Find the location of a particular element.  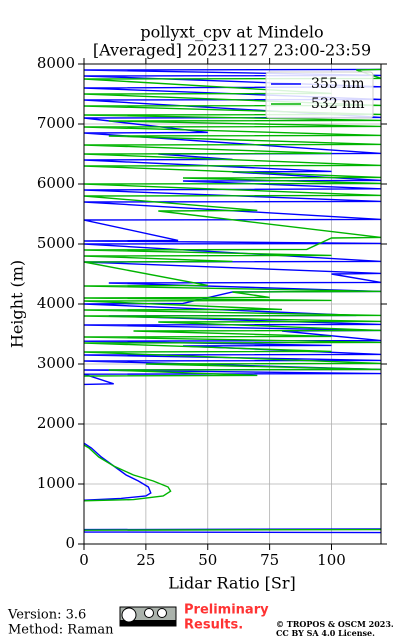

legend-label: 532 nm is located at coordinates (337, 104).